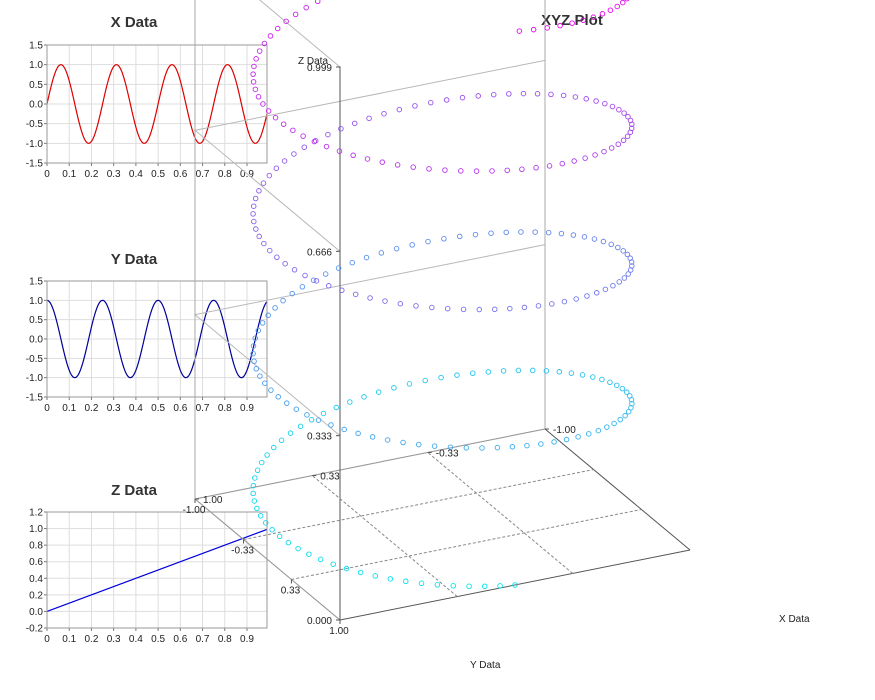 This screenshot has width=875, height=700. Describe the element at coordinates (36, 562) in the screenshot. I see `y-tick-label: 0.6` at that location.